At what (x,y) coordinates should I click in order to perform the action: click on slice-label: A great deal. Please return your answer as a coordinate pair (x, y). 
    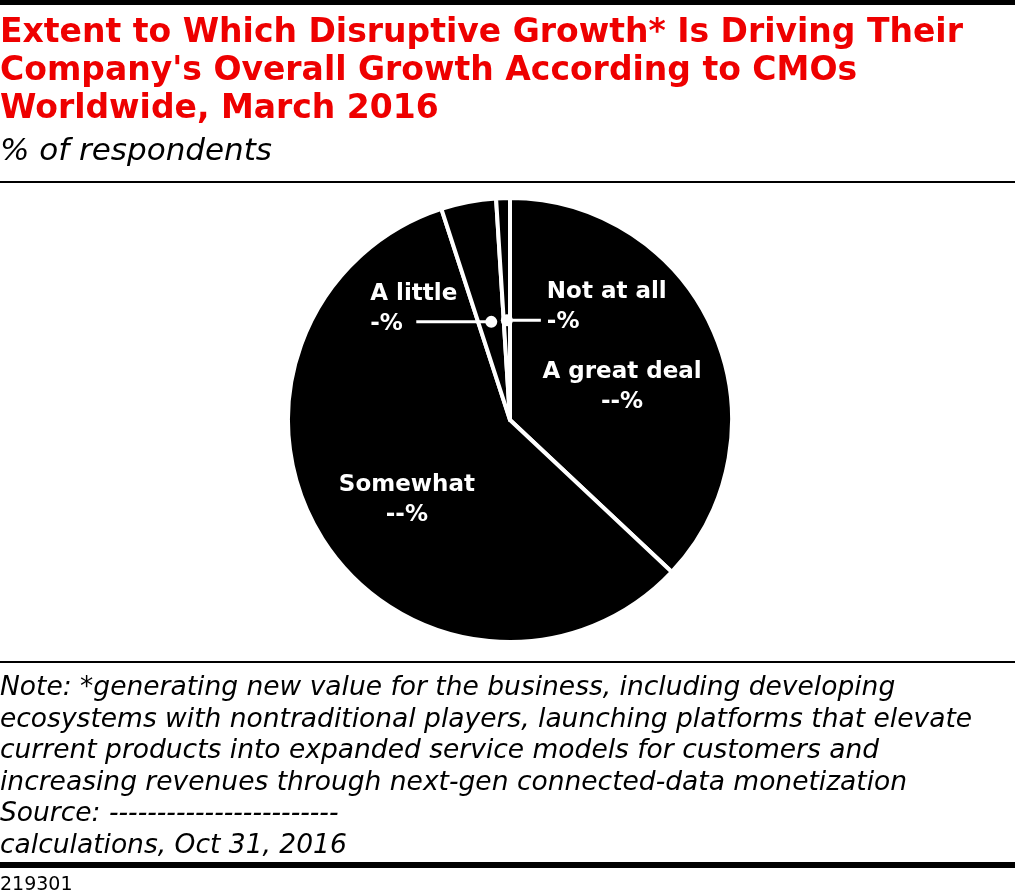
    Looking at the image, I should click on (622, 369).